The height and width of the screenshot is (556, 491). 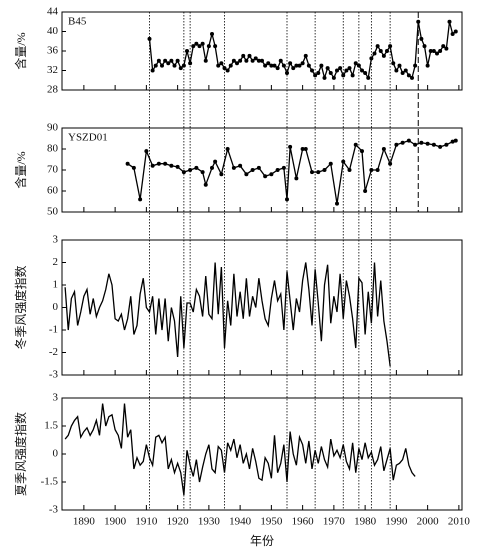 What do you see at coordinates (53, 149) in the screenshot?
I see `y-tick-label: 80` at bounding box center [53, 149].